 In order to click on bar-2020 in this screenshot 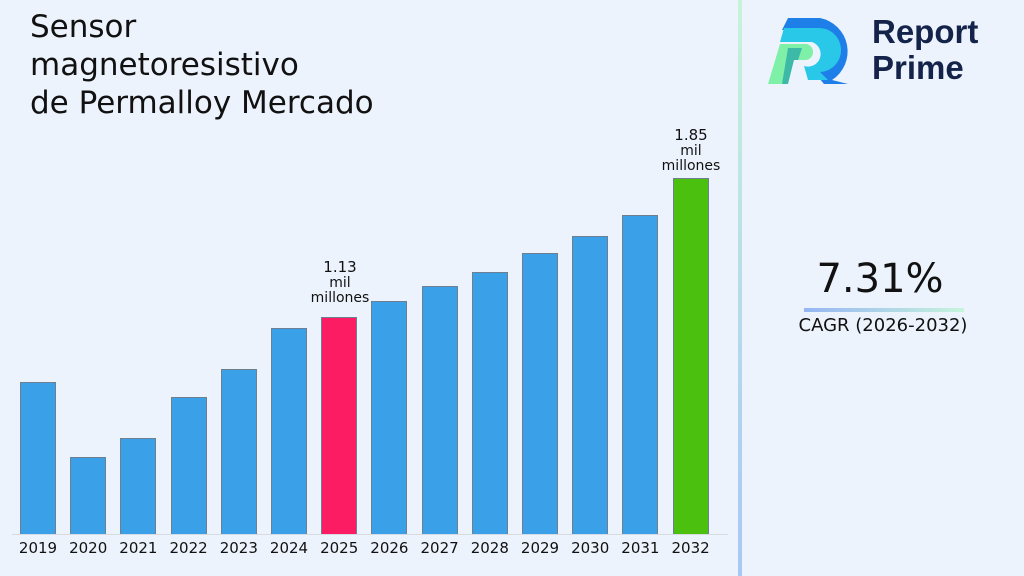, I will do `click(88, 495)`.